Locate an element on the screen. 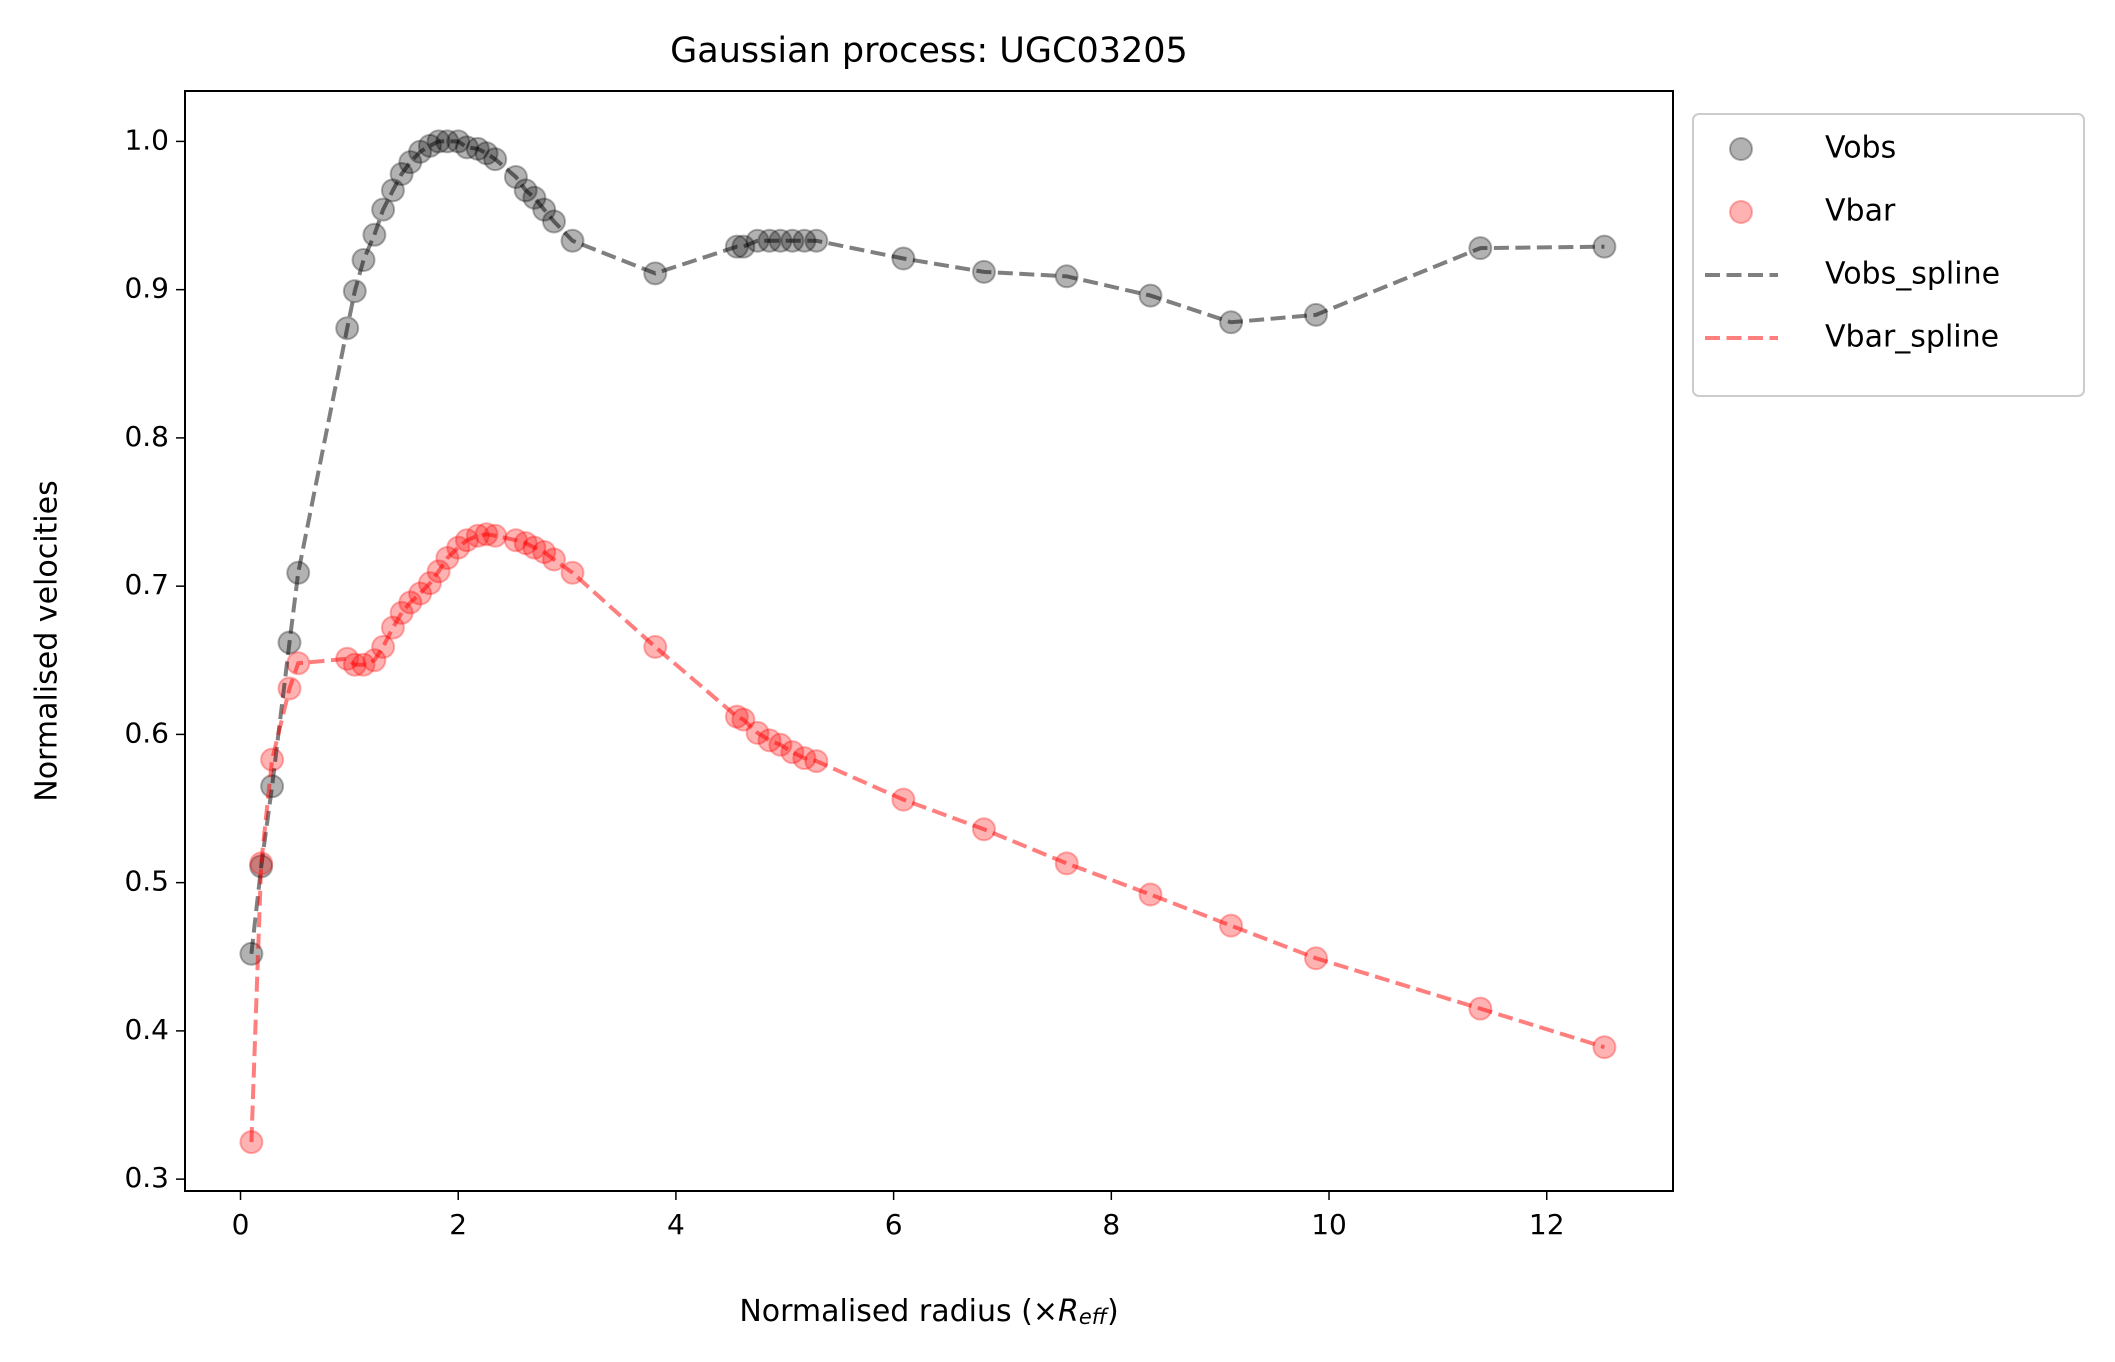 Image resolution: width=2115 pixels, height=1362 pixels. x-label-text: Normalised radius (× is located at coordinates (898, 1311).